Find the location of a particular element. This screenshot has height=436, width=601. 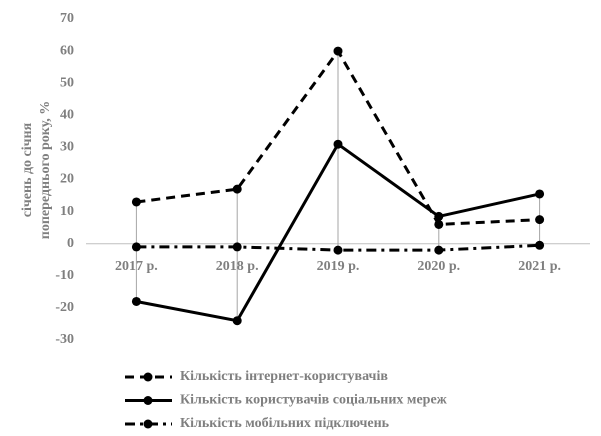

x-tick-label: 2017 р. is located at coordinates (136, 266).